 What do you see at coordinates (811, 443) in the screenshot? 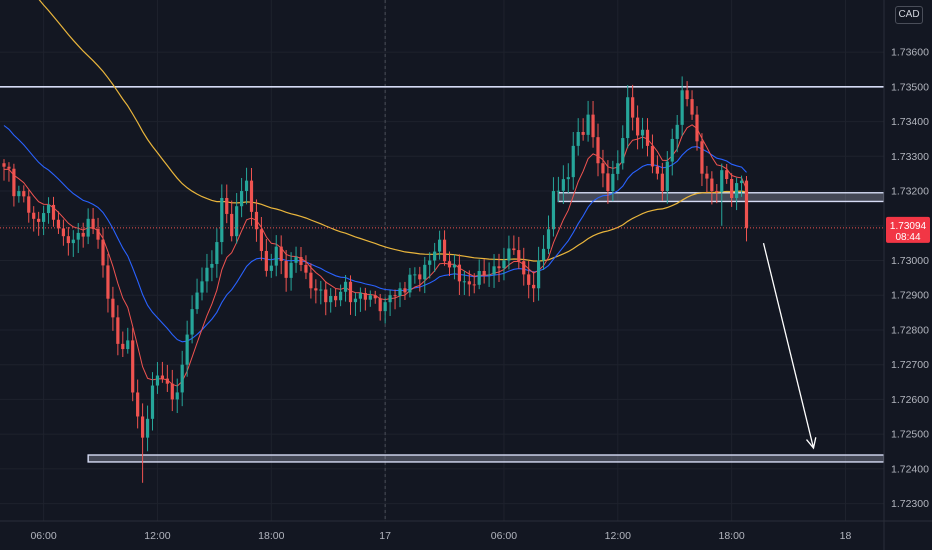
I see `arrow-head-icon` at bounding box center [811, 443].